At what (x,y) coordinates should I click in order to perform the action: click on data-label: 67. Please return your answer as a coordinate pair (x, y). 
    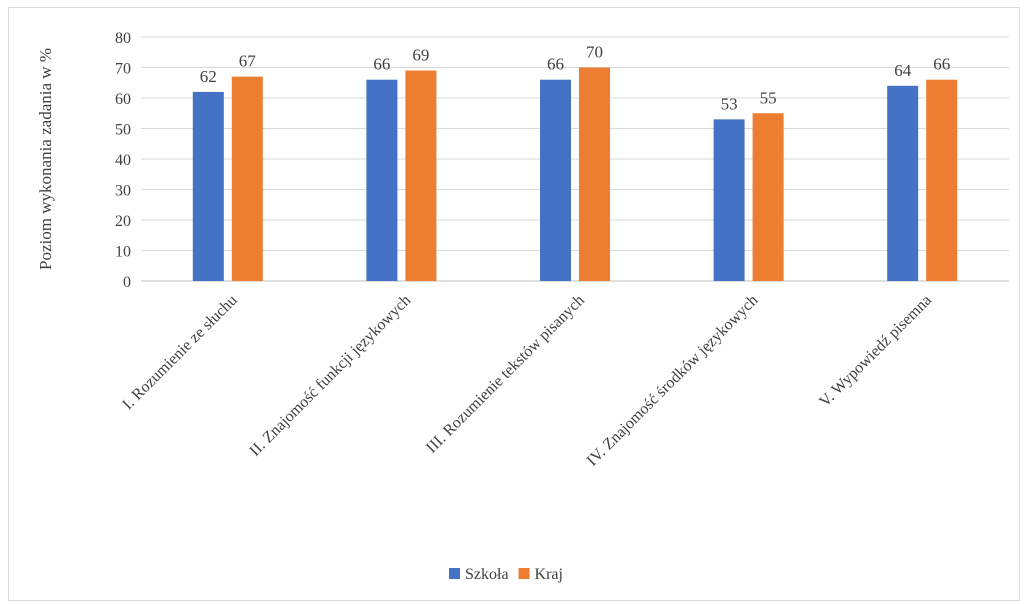
    Looking at the image, I should click on (247, 61).